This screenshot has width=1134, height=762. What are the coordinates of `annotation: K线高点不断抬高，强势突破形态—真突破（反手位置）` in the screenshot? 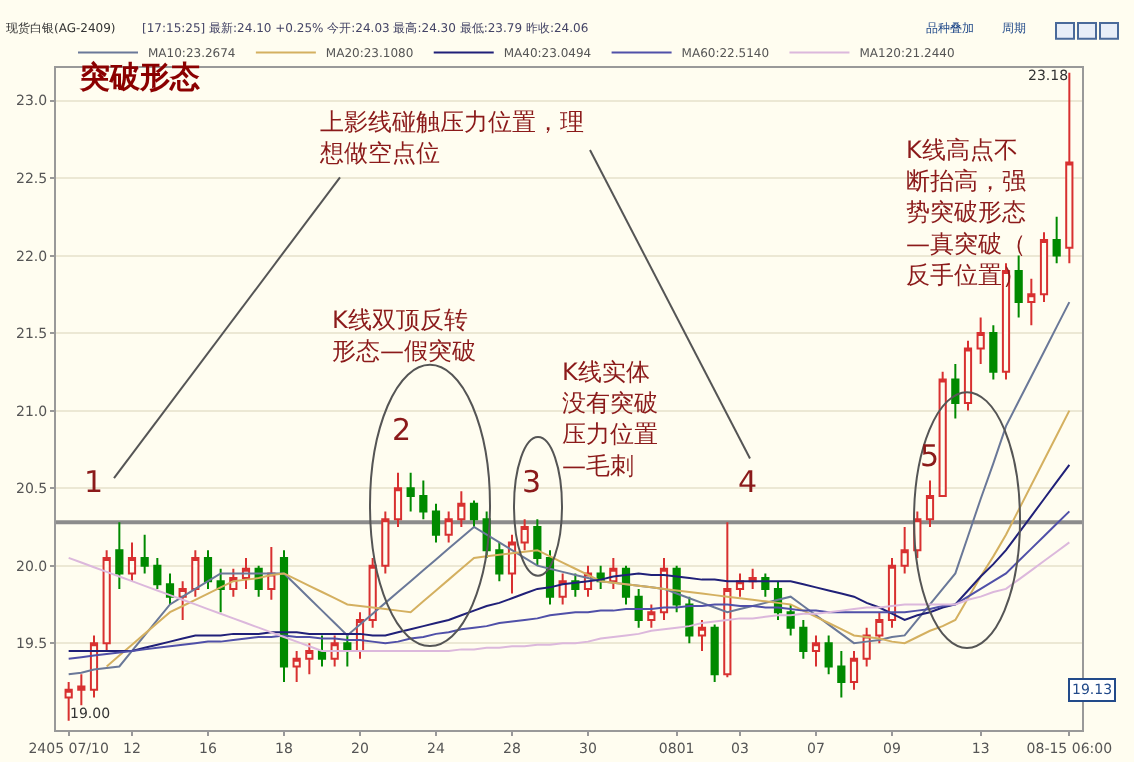 It's located at (966, 212).